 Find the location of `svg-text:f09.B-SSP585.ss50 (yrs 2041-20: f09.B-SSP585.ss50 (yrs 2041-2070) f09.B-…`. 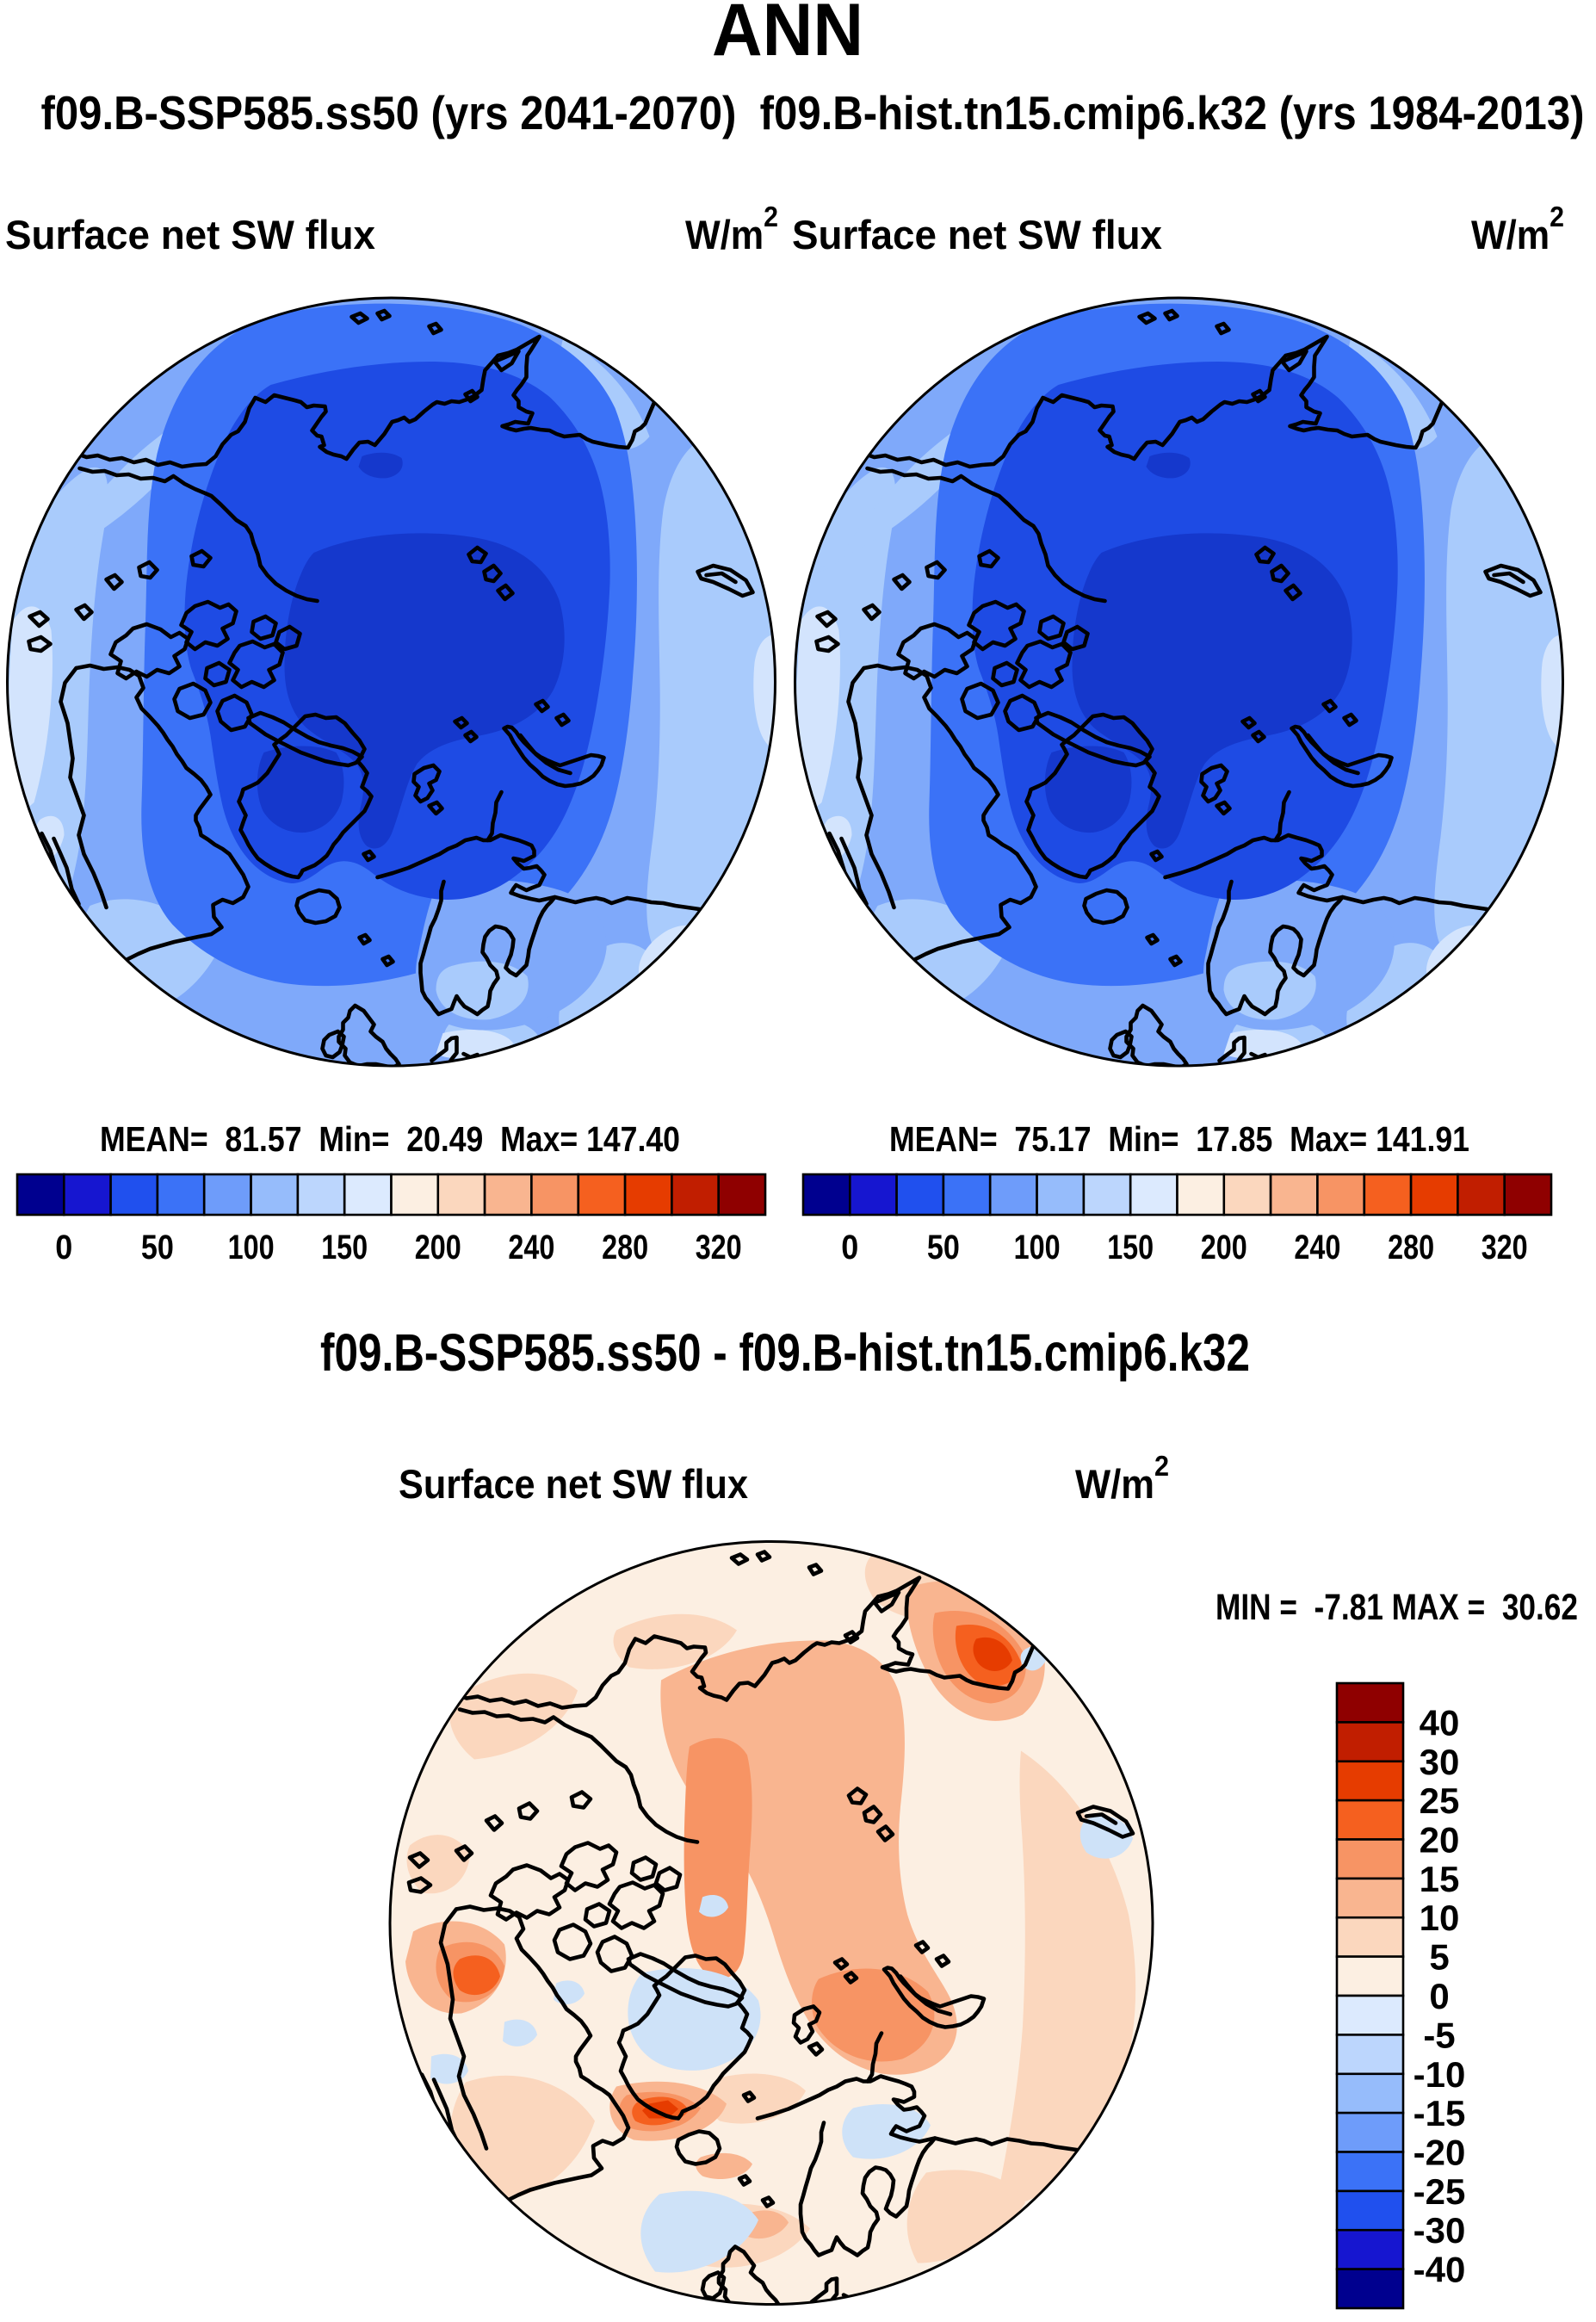

svg-text:f09.B-SSP585.ss50 (yrs 2041-20: f09.B-SSP585.ss50 (yrs 2041-2070) f09.B-… is located at coordinates (813, 112).